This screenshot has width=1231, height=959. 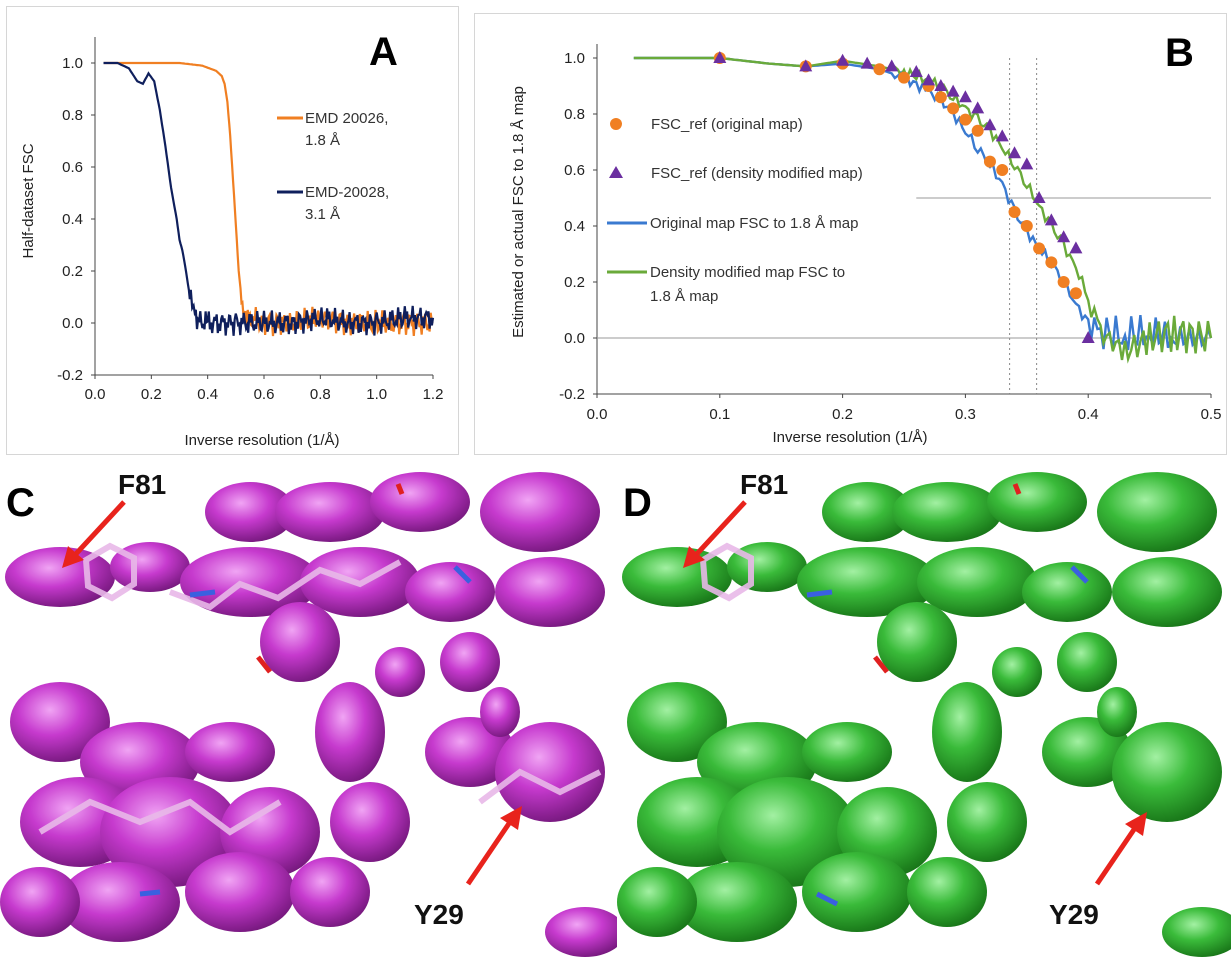 What do you see at coordinates (1088, 414) in the screenshot?
I see `x-tick-label-b: 0.4` at bounding box center [1088, 414].